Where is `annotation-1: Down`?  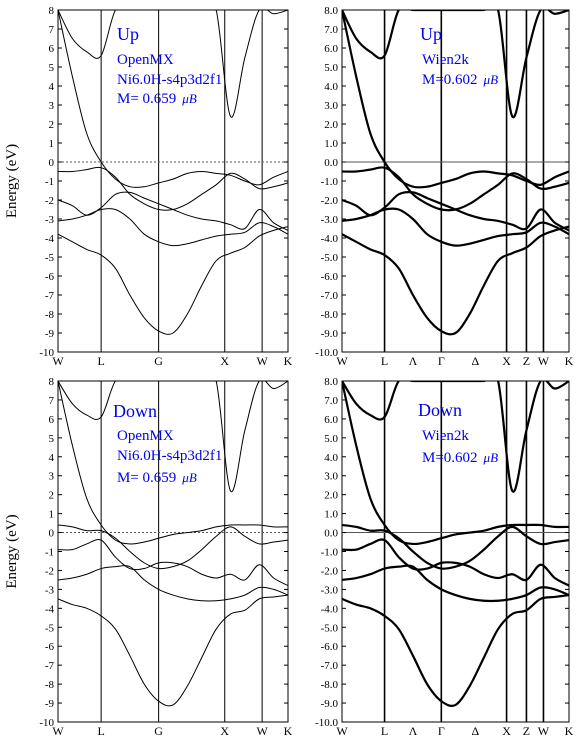 annotation-1: Down is located at coordinates (135, 411).